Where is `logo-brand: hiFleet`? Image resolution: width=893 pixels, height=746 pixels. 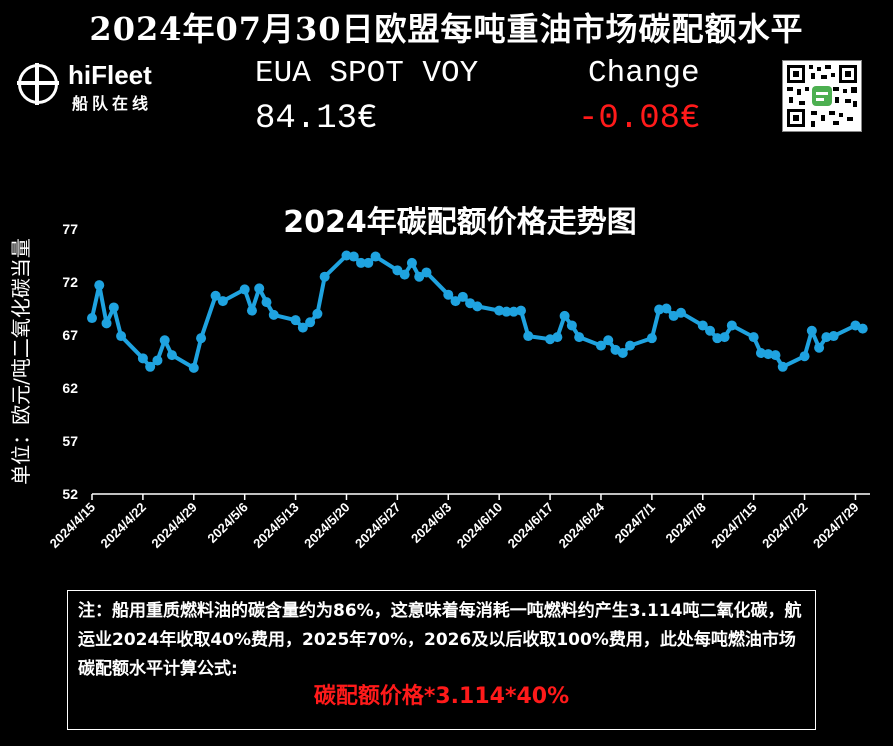 logo-brand: hiFleet is located at coordinates (110, 75).